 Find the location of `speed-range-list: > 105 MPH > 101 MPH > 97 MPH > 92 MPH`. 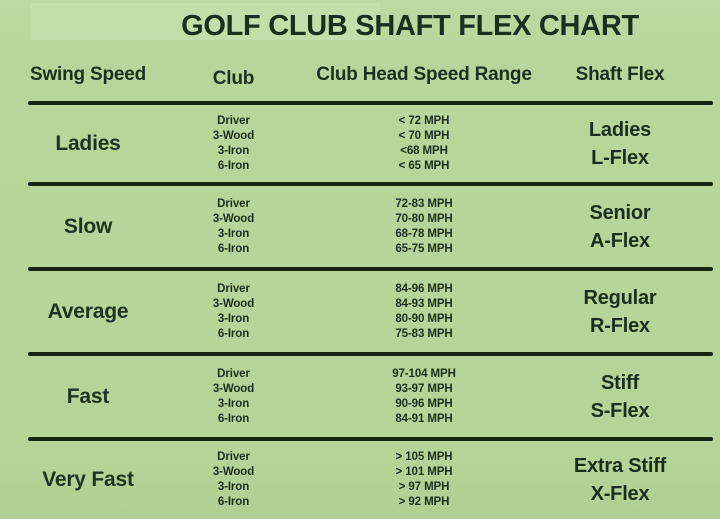

speed-range-list: > 105 MPH > 101 MPH > 97 MPH > 92 MPH is located at coordinates (424, 480).